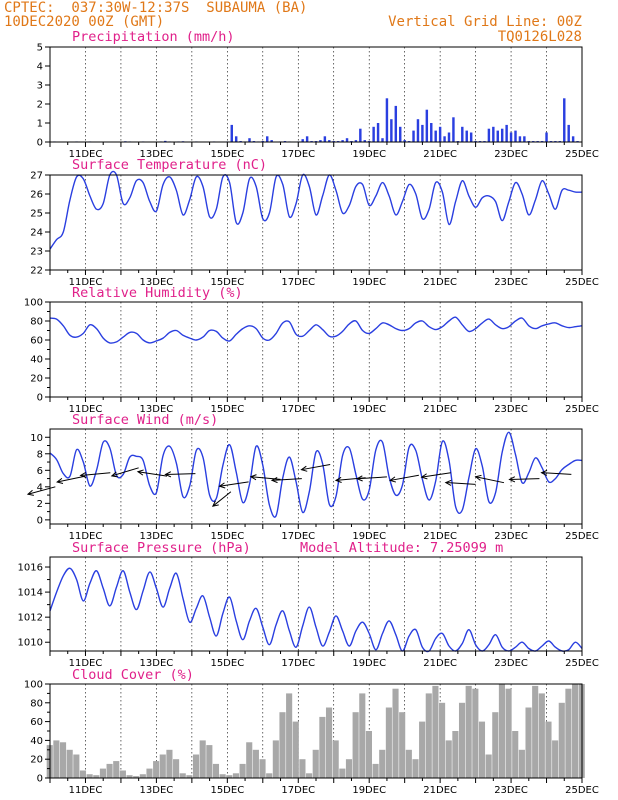 This screenshot has height=800, width=618. What do you see at coordinates (40, 67) in the screenshot?
I see `y-tick-label: 4` at bounding box center [40, 67].